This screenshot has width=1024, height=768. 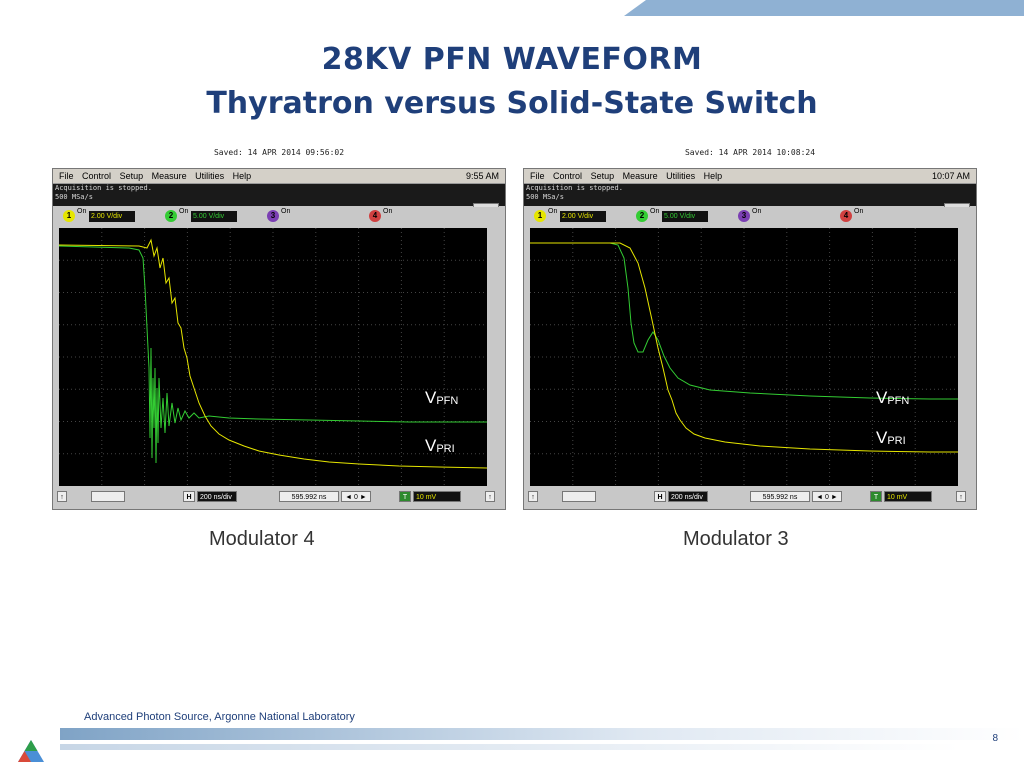 I want to click on page-number: 8, so click(x=995, y=738).